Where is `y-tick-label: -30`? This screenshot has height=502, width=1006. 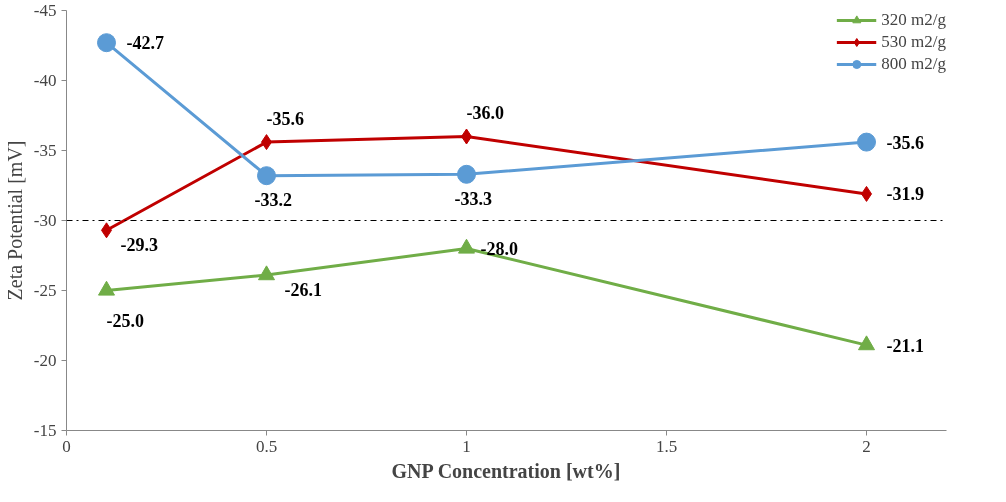
y-tick-label: -30 is located at coordinates (45, 220).